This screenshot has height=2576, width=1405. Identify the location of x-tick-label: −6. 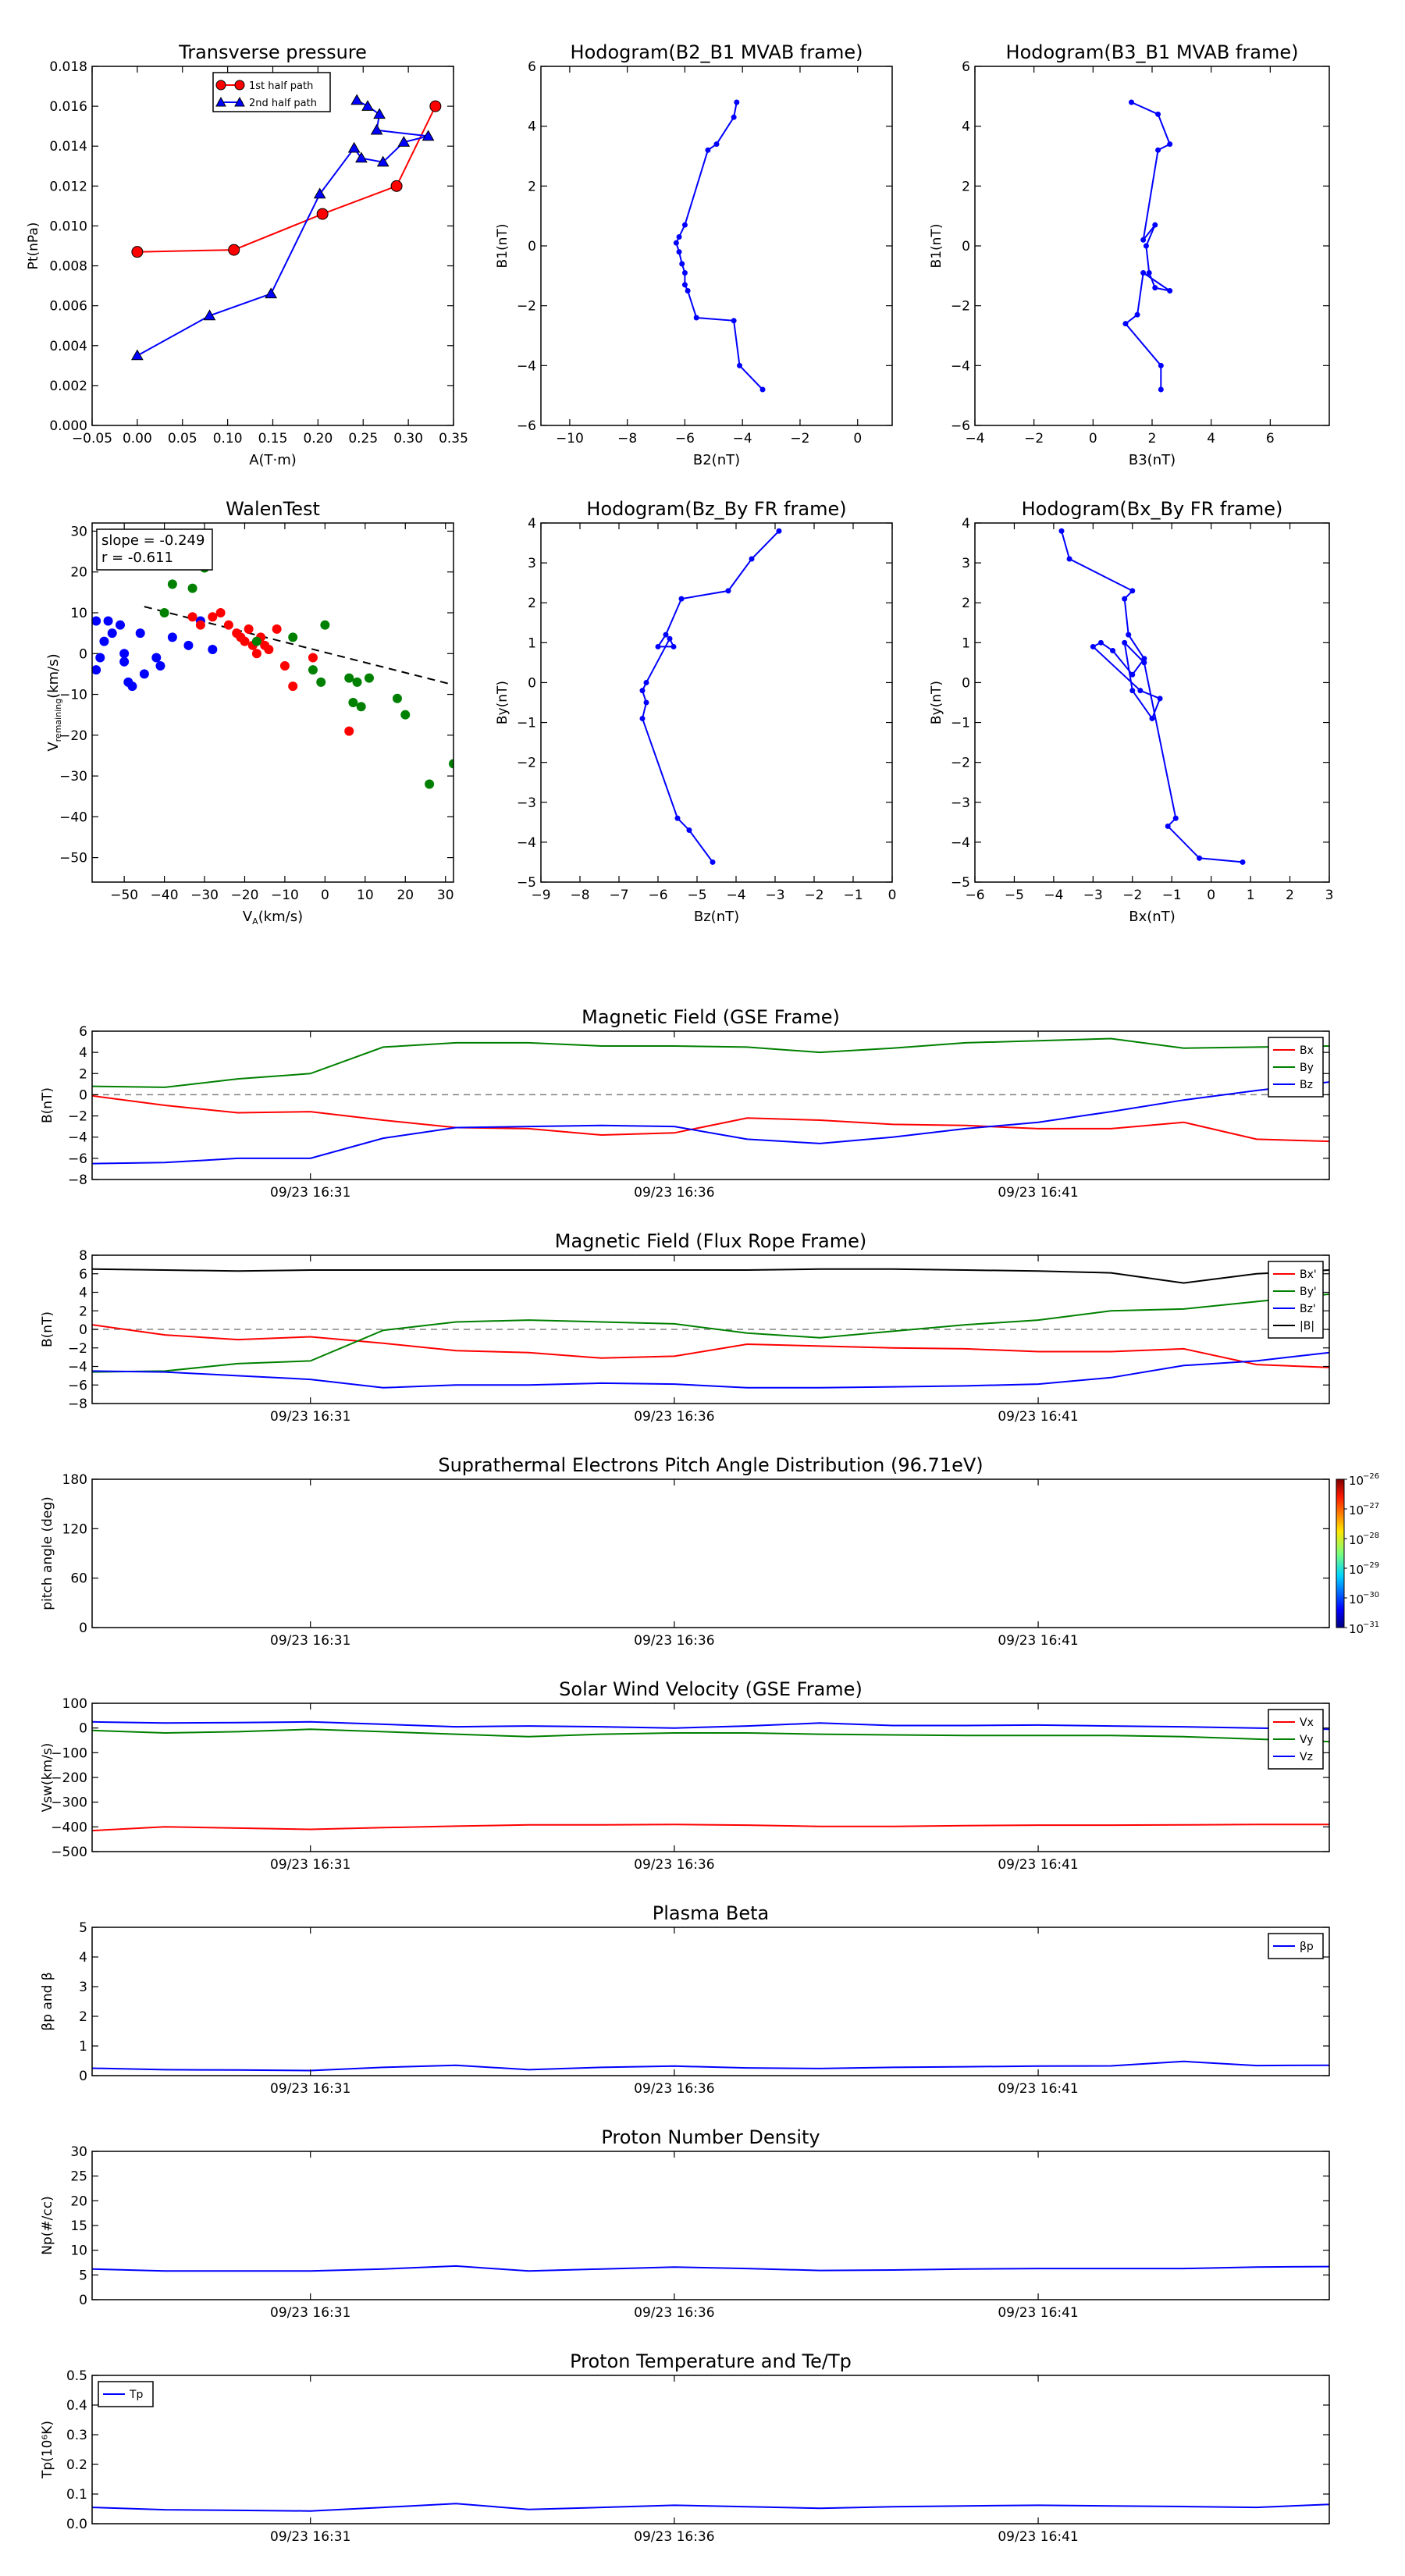
(657, 895).